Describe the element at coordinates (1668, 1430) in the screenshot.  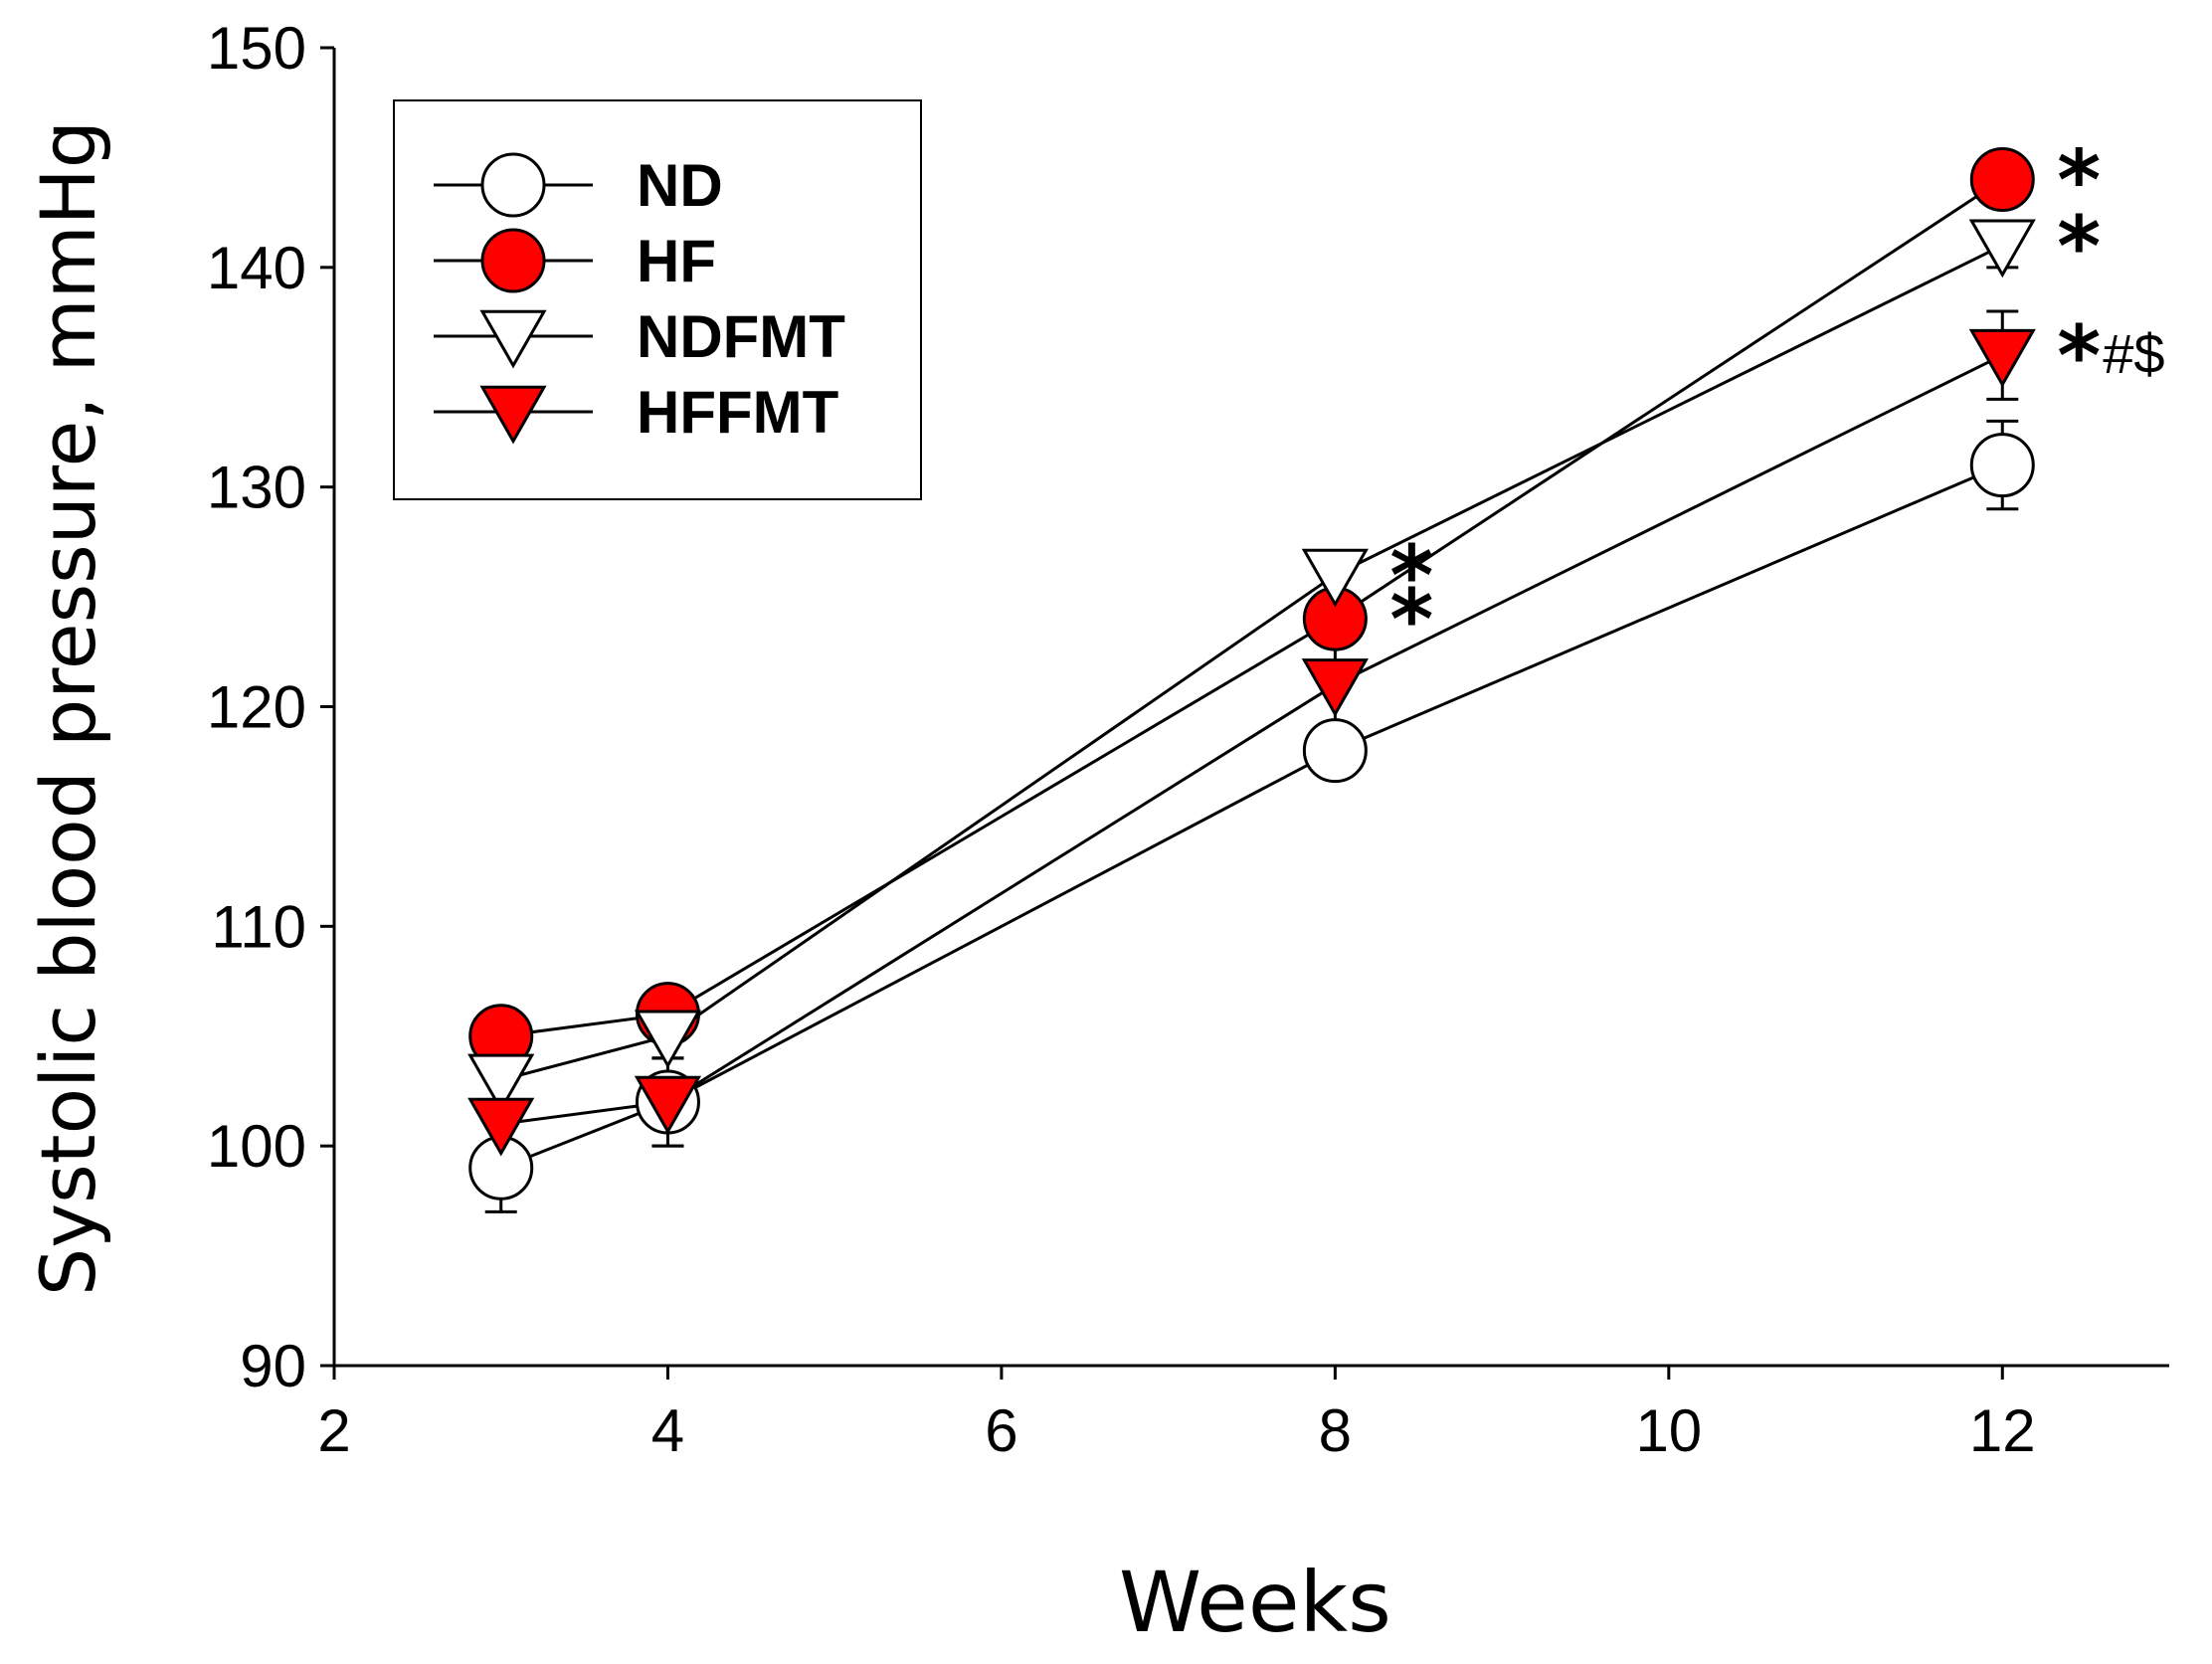
I see `x-tick-label: 10` at that location.